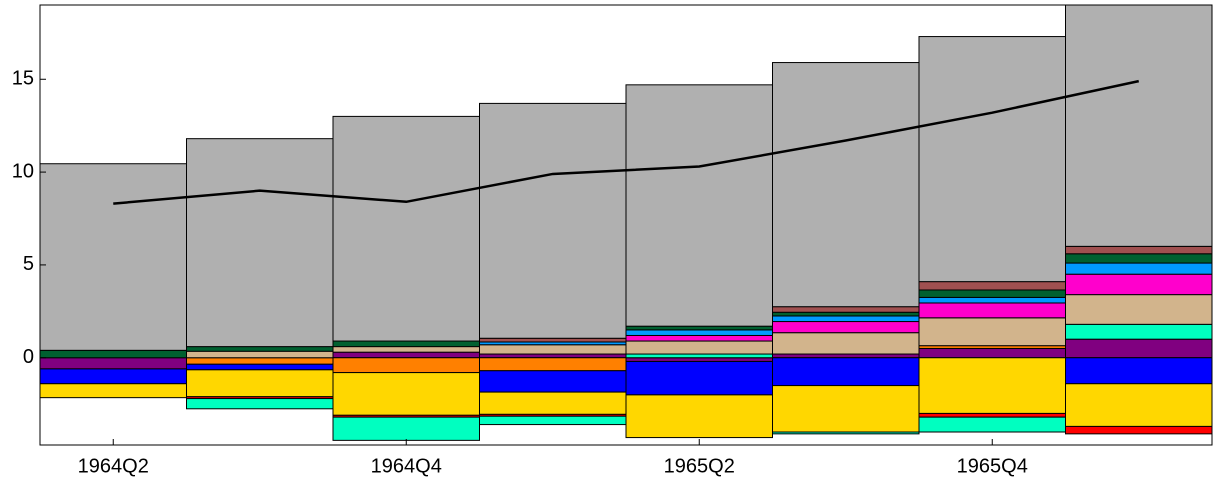 This screenshot has height=486, width=1213. I want to click on x-tick-label: 1964Q2, so click(113, 466).